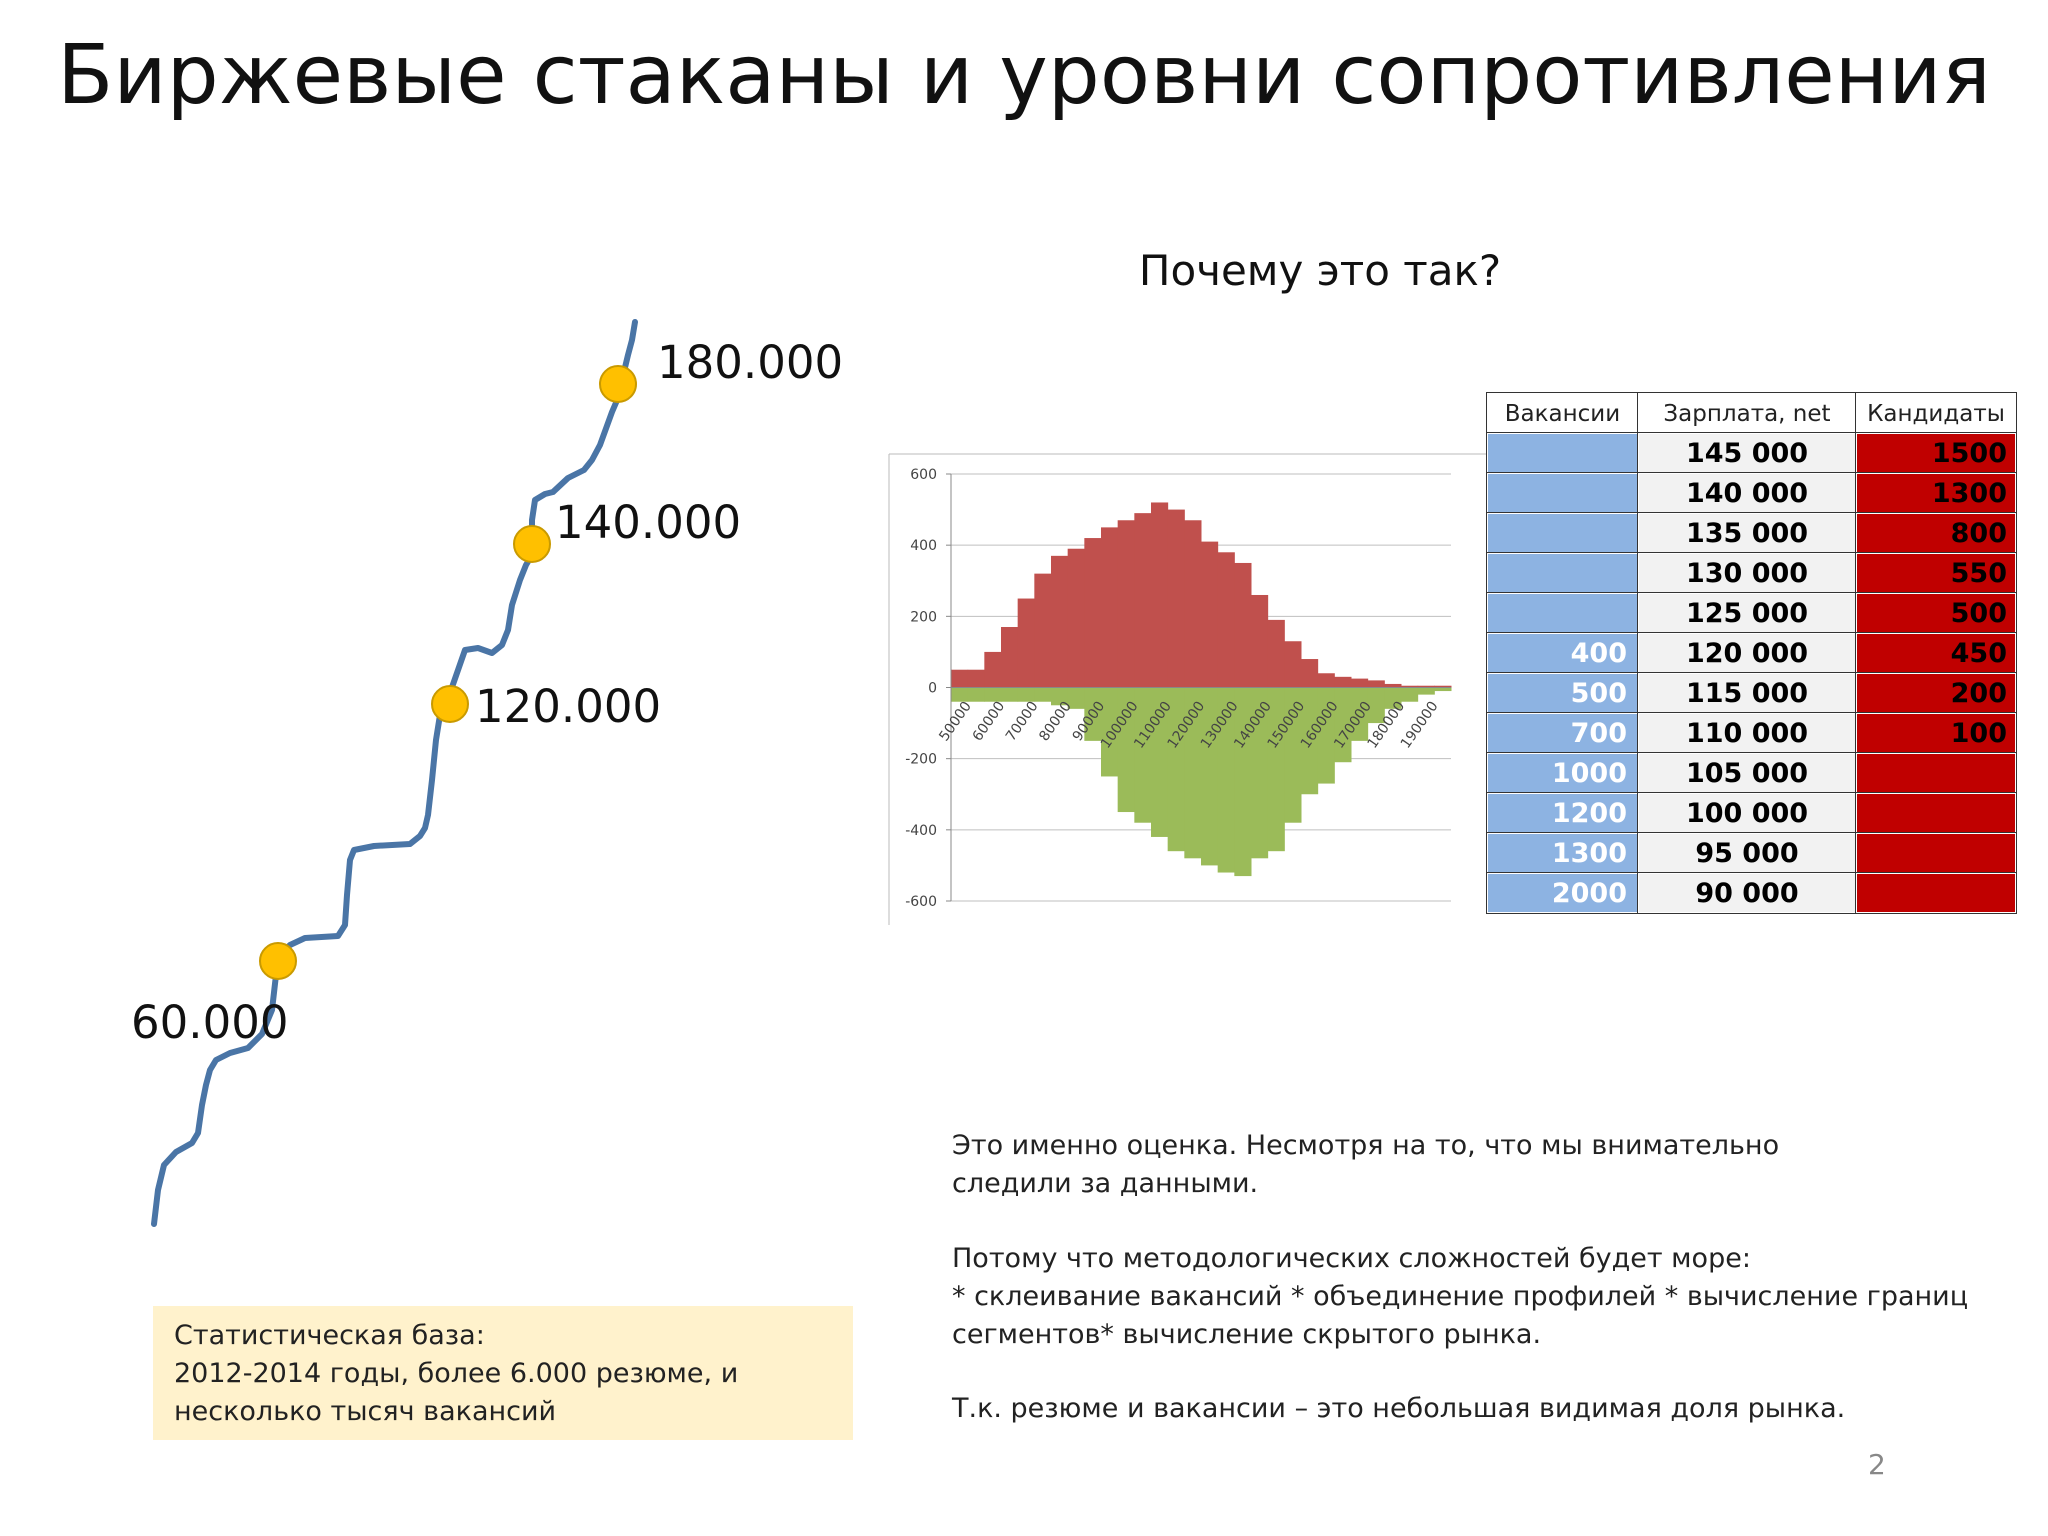 This screenshot has width=2048, height=1536. I want to click on table-row: 130 000 550, so click(1751, 573).